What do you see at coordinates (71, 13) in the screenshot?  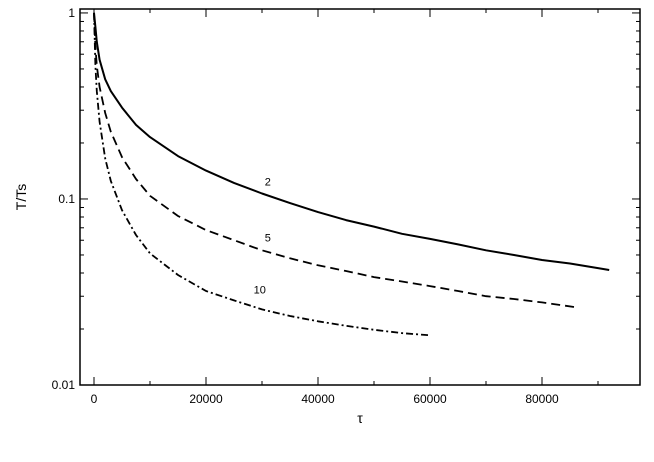 I see `y-tick-label: 1` at bounding box center [71, 13].